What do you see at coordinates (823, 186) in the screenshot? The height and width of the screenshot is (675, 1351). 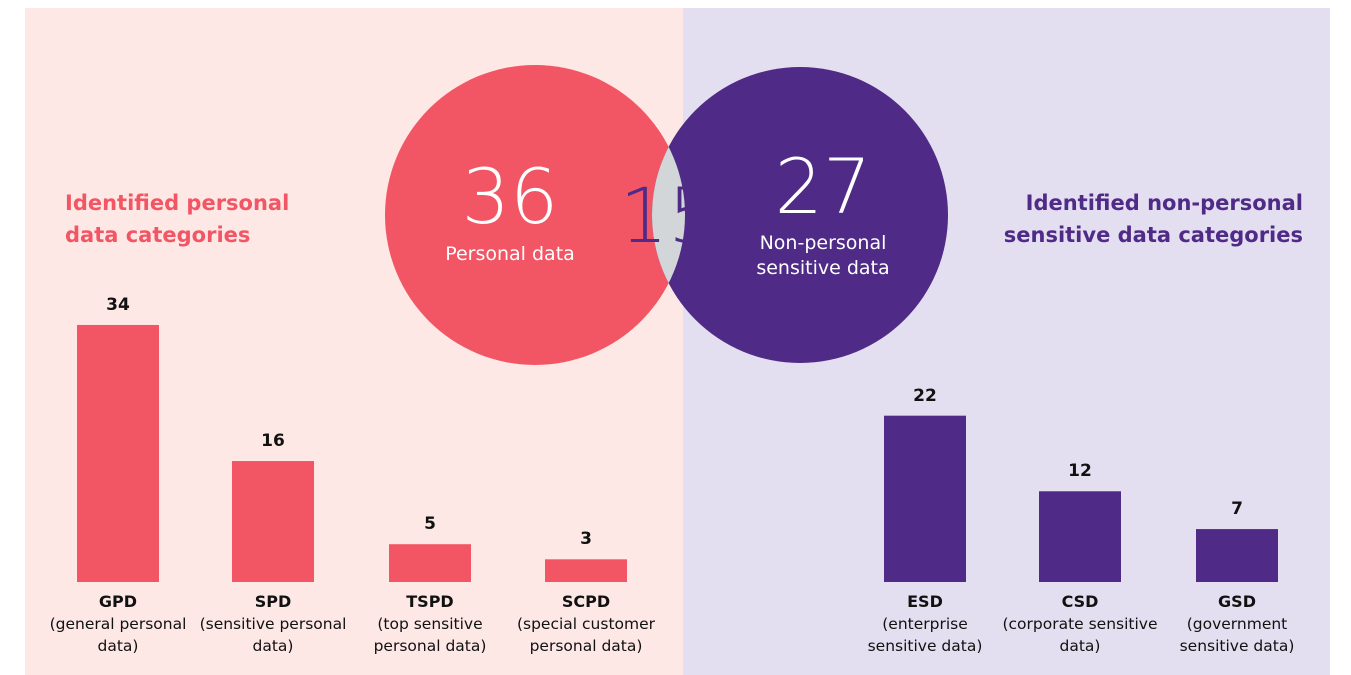 I see `venn-value: 27` at bounding box center [823, 186].